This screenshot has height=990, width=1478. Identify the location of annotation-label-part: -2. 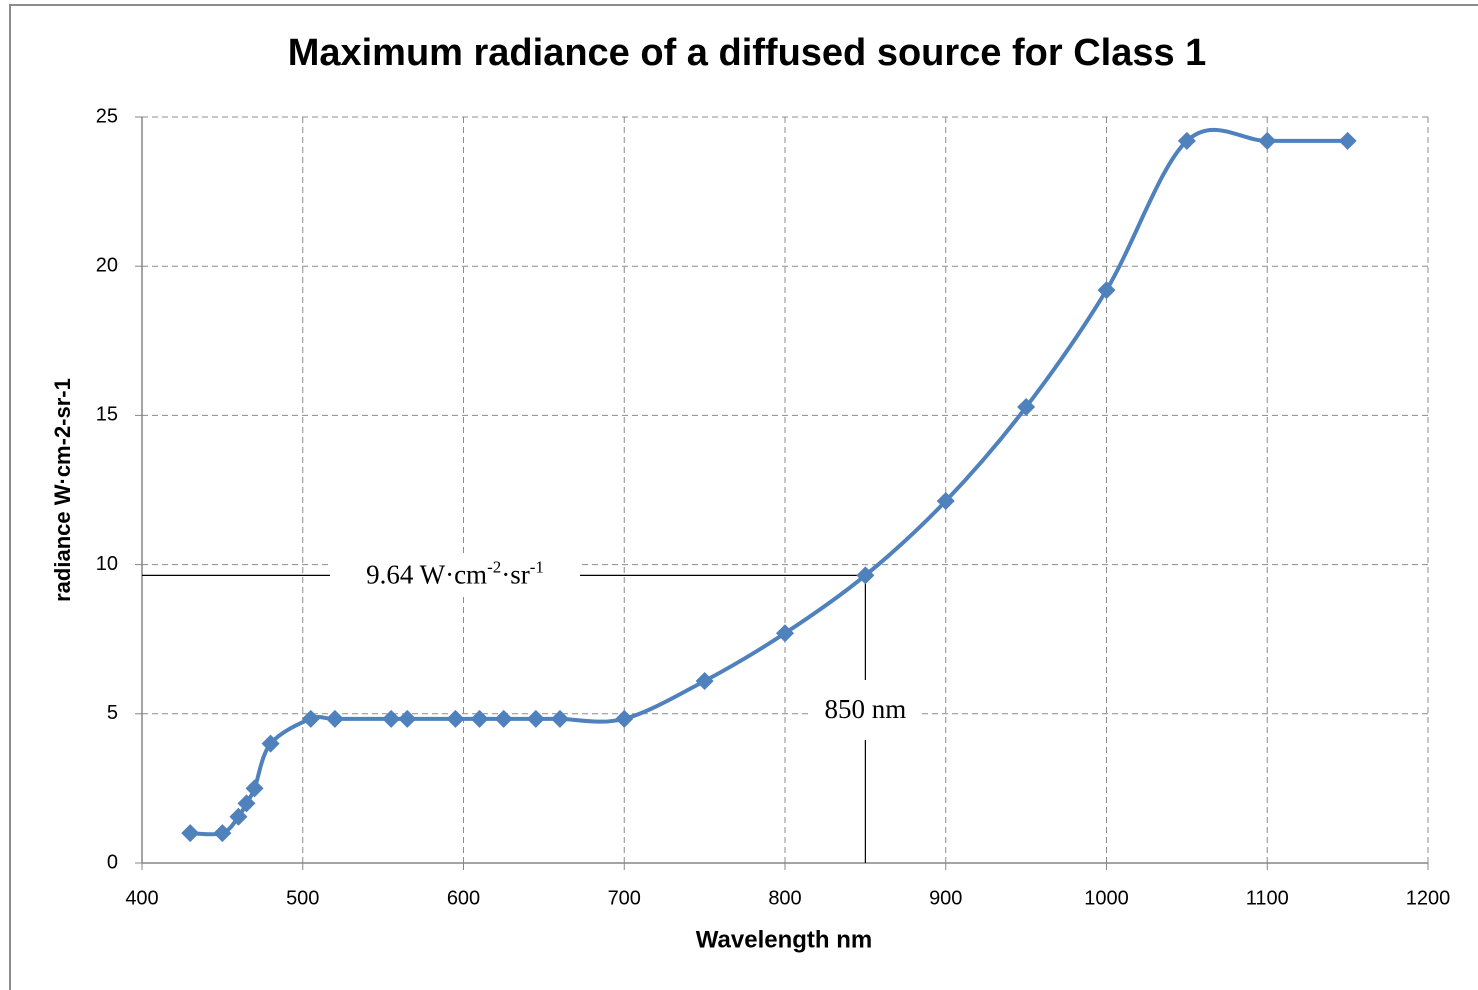
(494, 566).